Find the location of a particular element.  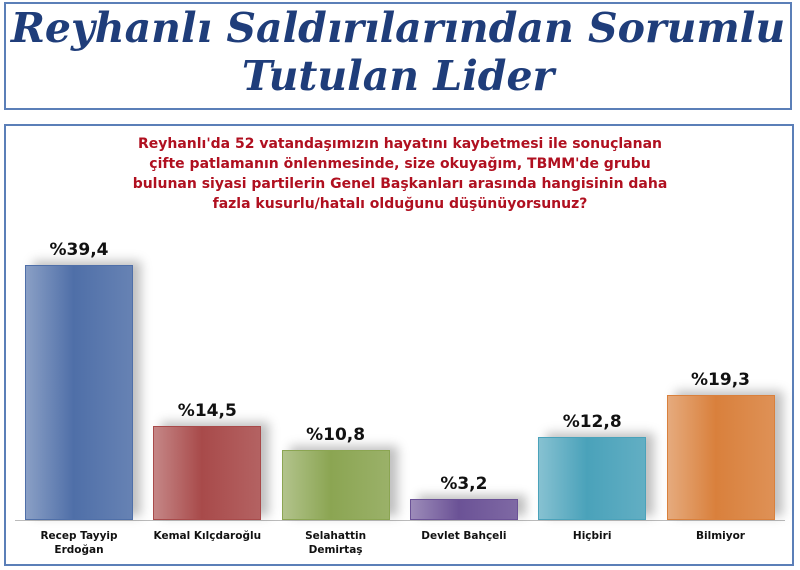

x-tick-label: Recep Tayyip Erdoğan is located at coordinates (79, 543).